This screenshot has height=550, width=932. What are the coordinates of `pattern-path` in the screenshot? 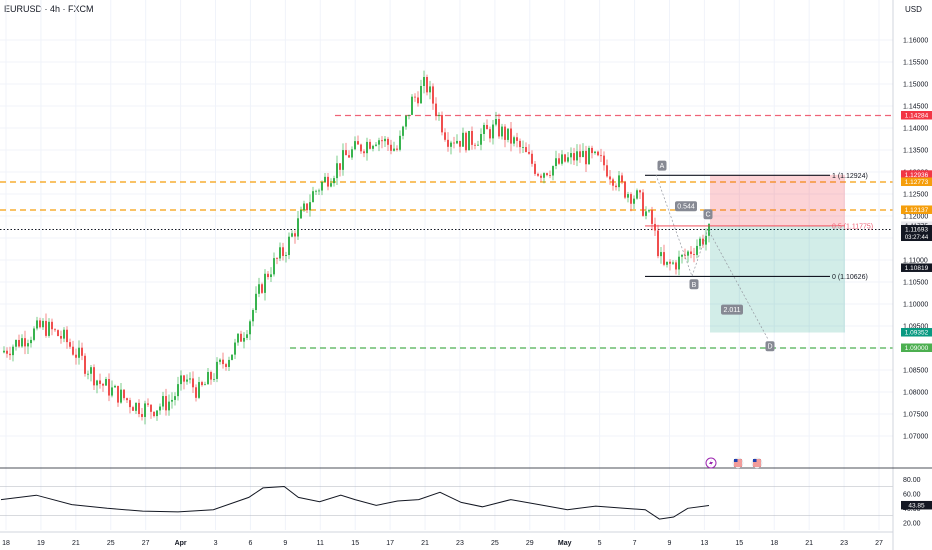 It's located at (712, 257).